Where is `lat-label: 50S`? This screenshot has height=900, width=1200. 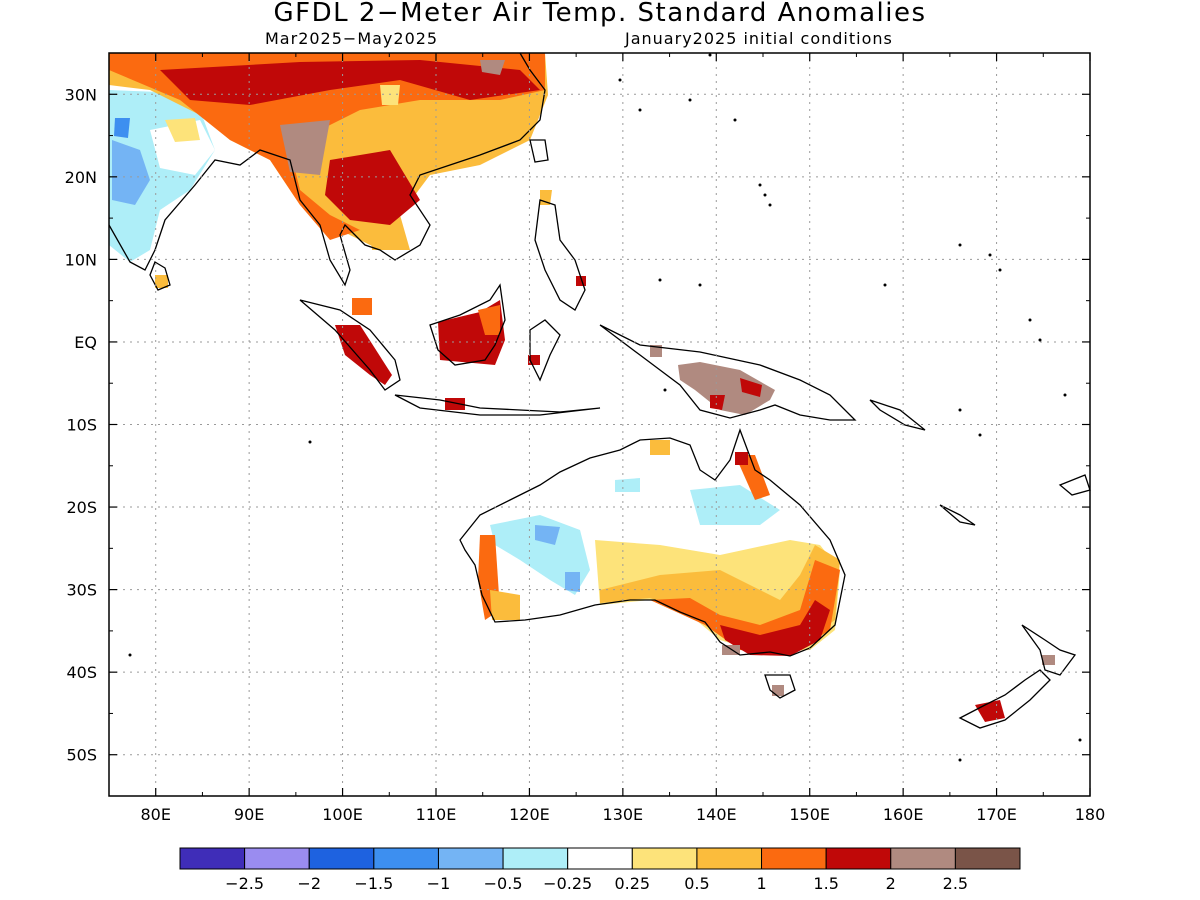
lat-label: 50S is located at coordinates (81, 755).